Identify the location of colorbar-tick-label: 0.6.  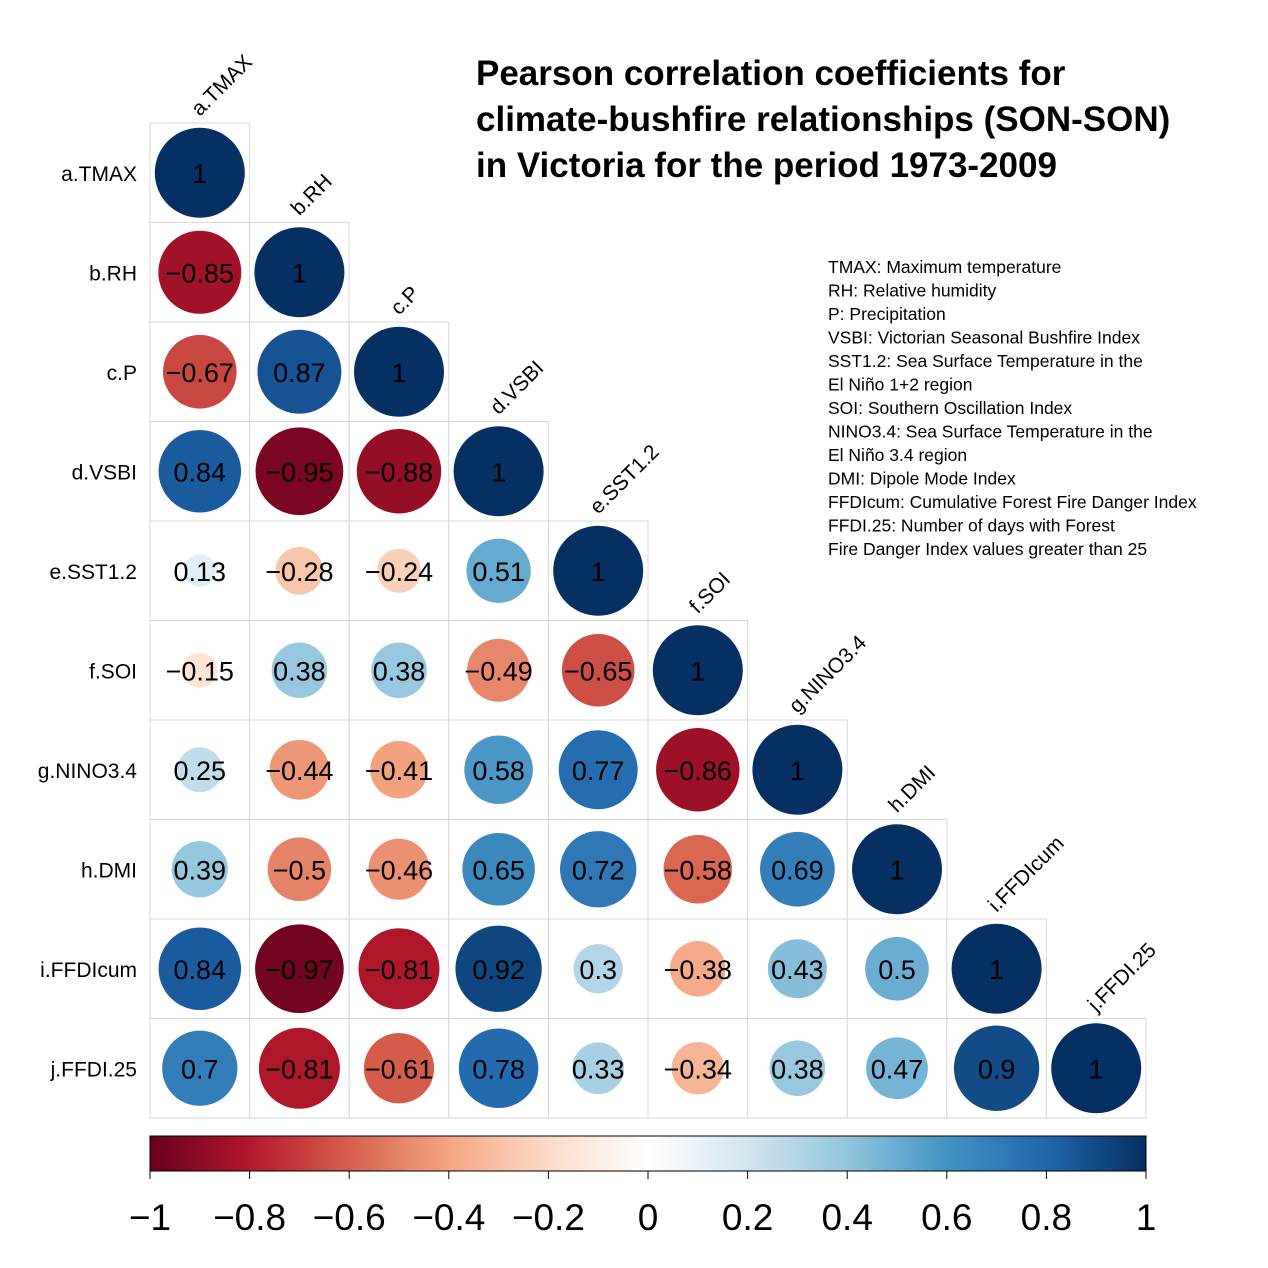
(946, 1217).